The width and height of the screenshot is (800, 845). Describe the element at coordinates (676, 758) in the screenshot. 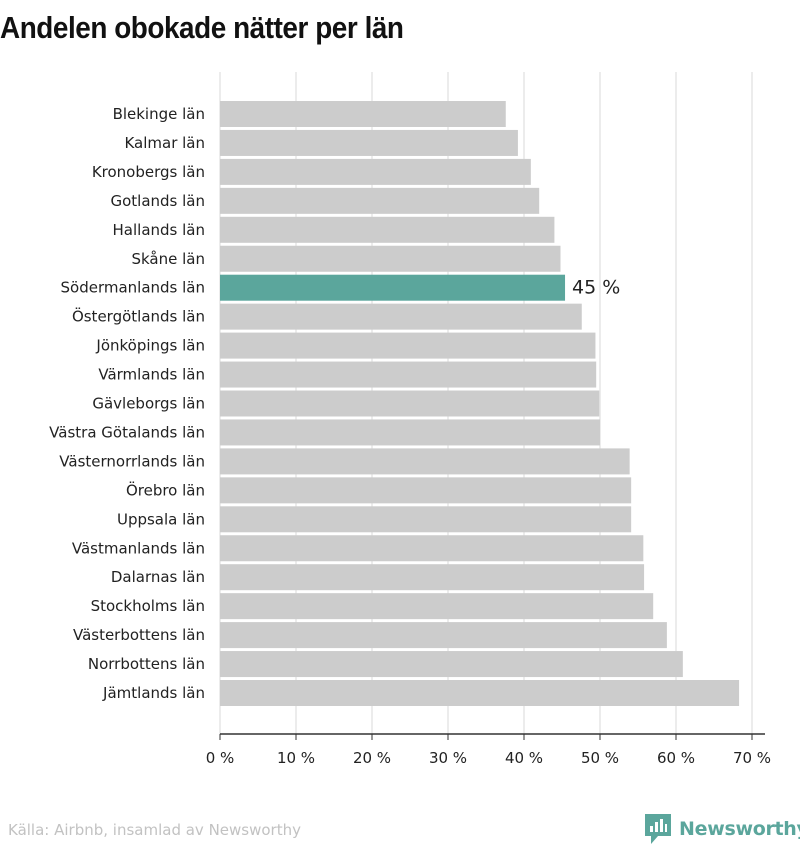

I see `x-tick-label: 60 %` at that location.